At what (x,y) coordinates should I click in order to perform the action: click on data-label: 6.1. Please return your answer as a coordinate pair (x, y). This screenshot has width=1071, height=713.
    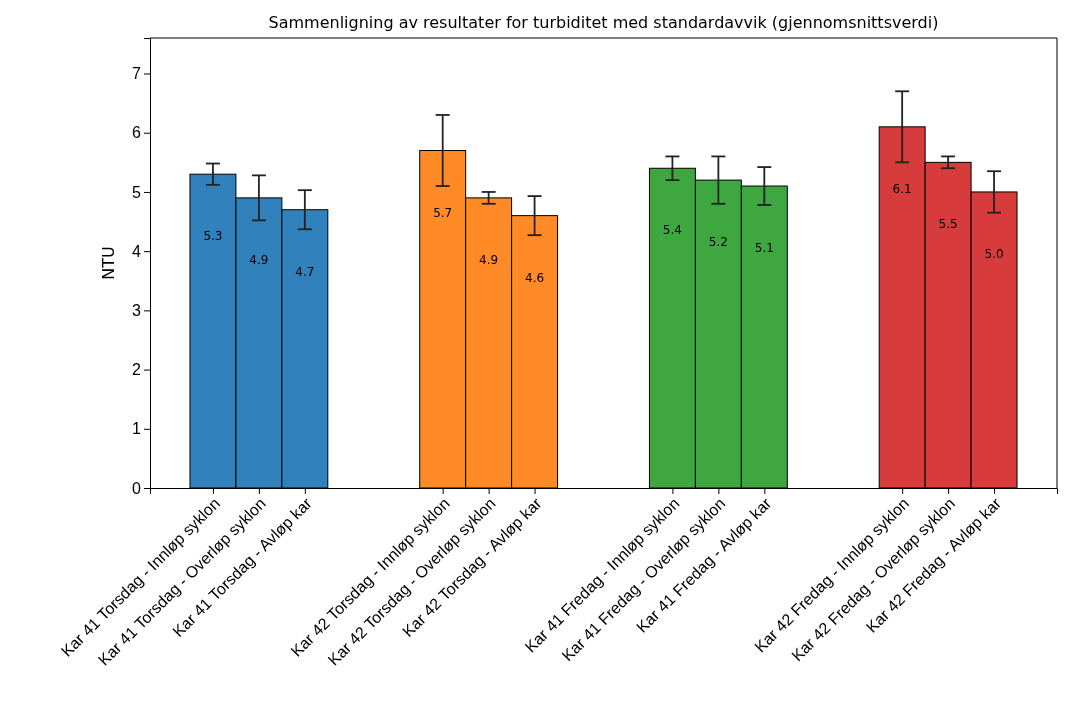
    Looking at the image, I should click on (902, 188).